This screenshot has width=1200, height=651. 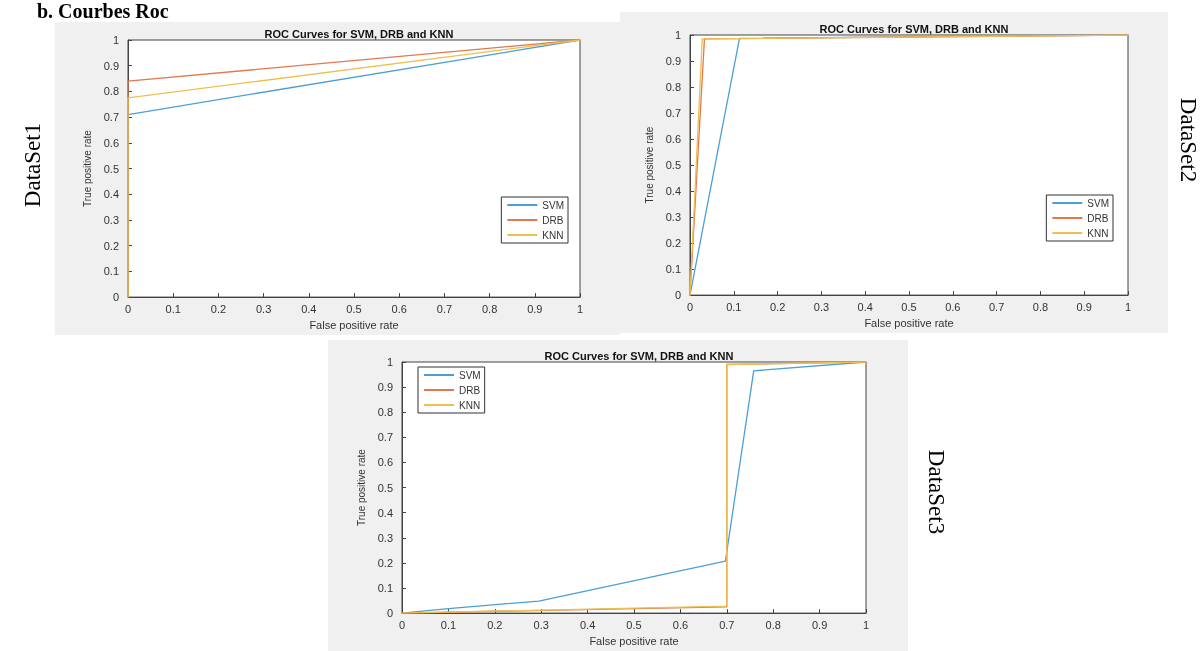 What do you see at coordinates (953, 306) in the screenshot?
I see `x-tick-label: 0.6` at bounding box center [953, 306].